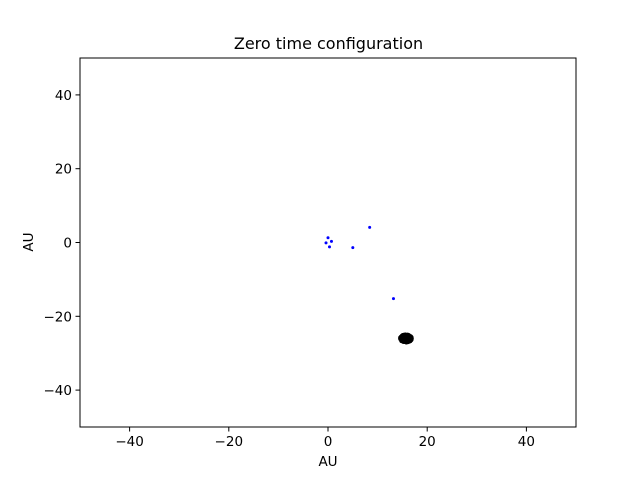 The image size is (640, 480). I want to click on y-tick-label: 0, so click(67, 244).